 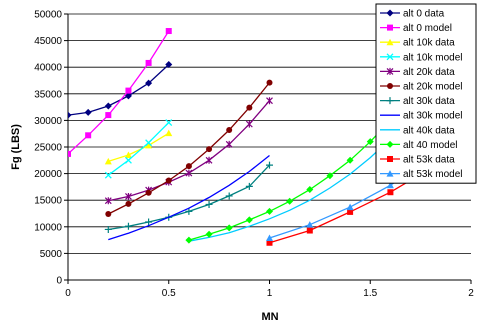 What do you see at coordinates (432, 87) in the screenshot?
I see `legend-label: alt 20k model` at bounding box center [432, 87].